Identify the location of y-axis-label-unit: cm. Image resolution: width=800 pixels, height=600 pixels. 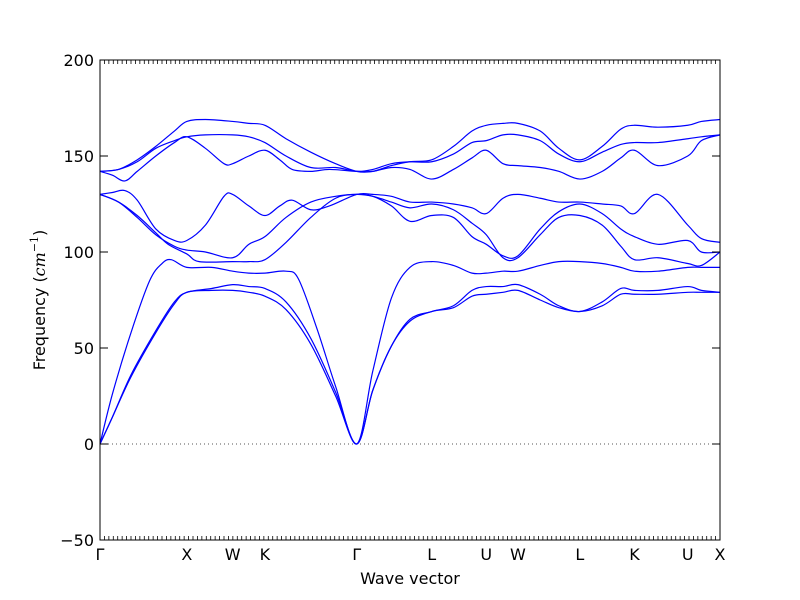
(39, 264).